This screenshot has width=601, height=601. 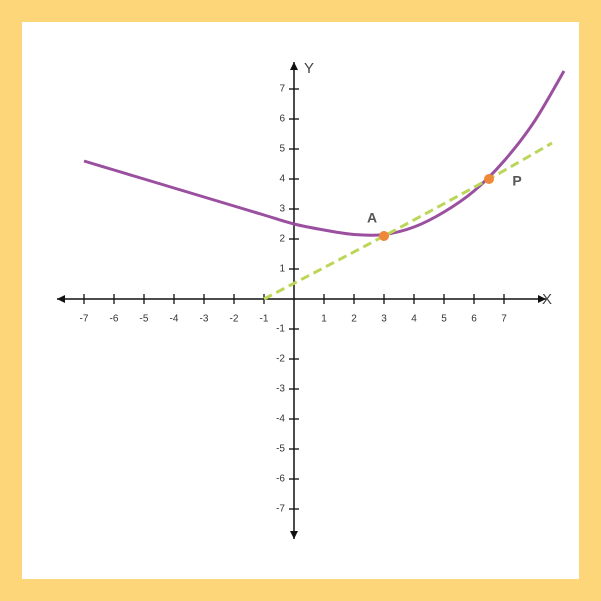 I want to click on x-tick-label: -1, so click(x=264, y=319).